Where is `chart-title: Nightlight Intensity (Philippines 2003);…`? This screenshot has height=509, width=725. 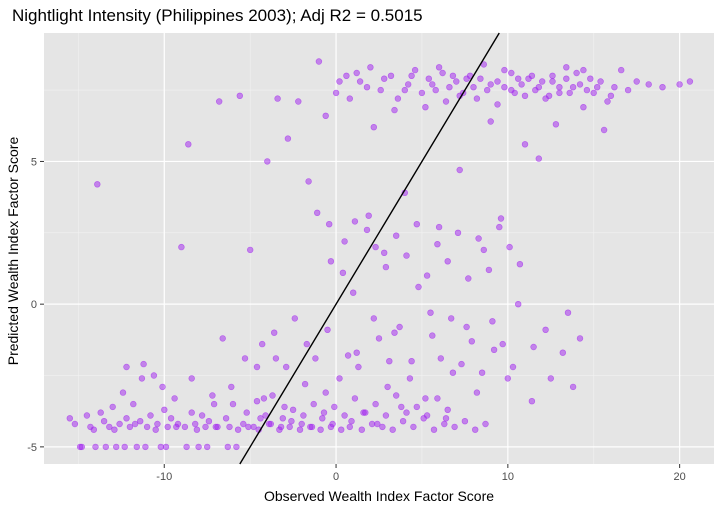 chart-title: Nightlight Intensity (Philippines 2003);… is located at coordinates (217, 15).